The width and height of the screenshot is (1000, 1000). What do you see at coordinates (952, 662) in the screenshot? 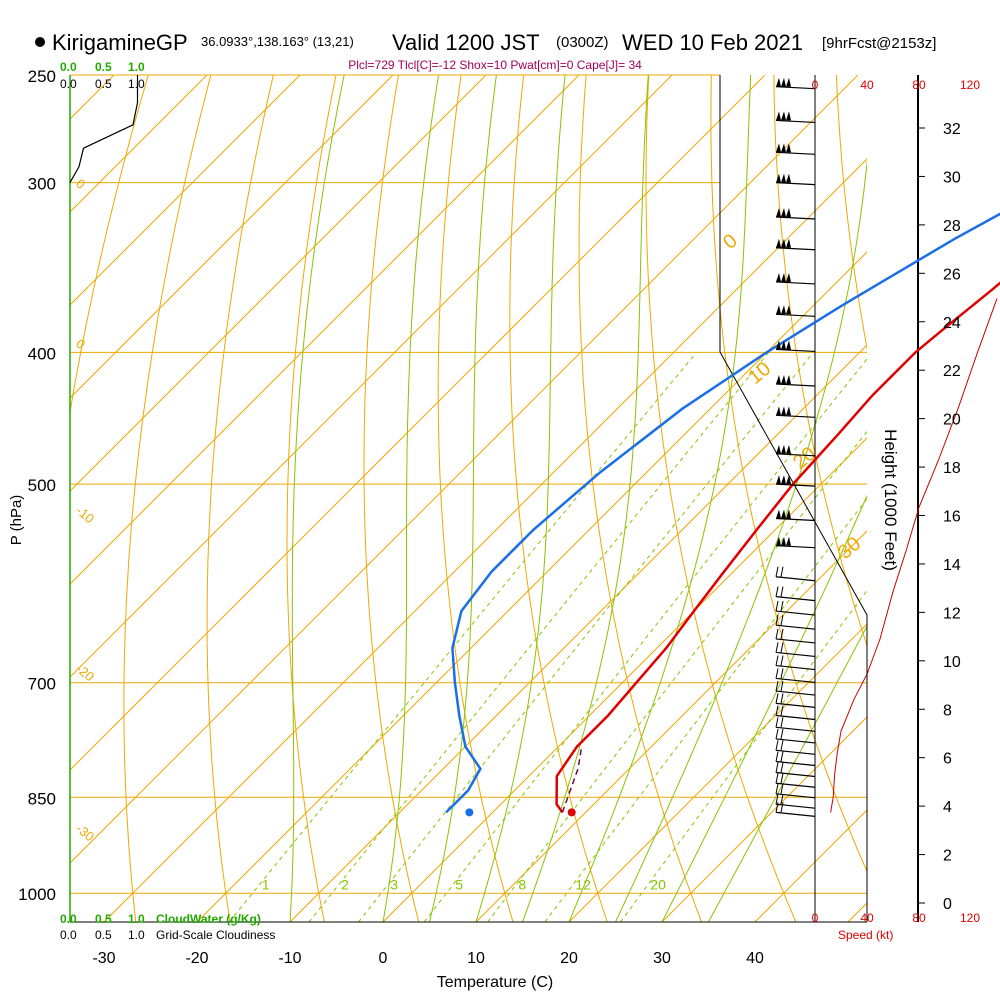
I see `height-tick-10: 10` at bounding box center [952, 662].